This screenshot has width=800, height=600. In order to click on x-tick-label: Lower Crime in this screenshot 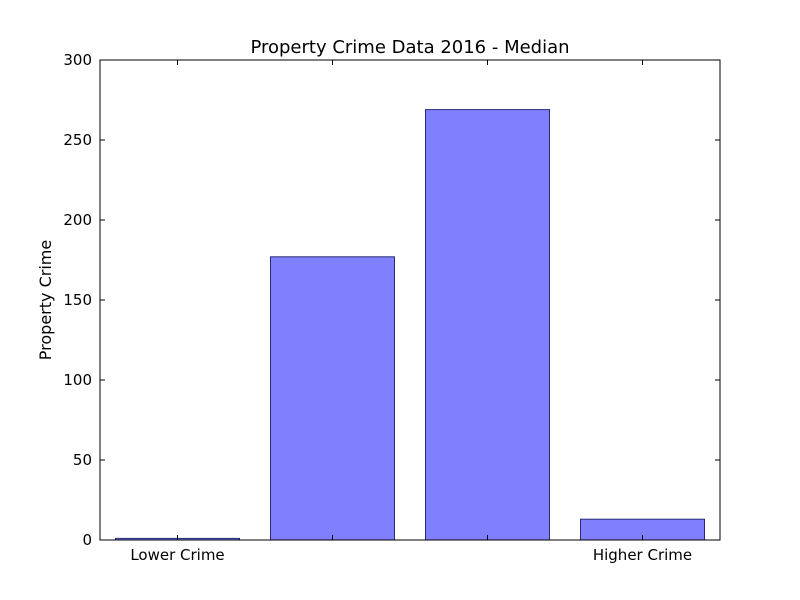, I will do `click(177, 555)`.